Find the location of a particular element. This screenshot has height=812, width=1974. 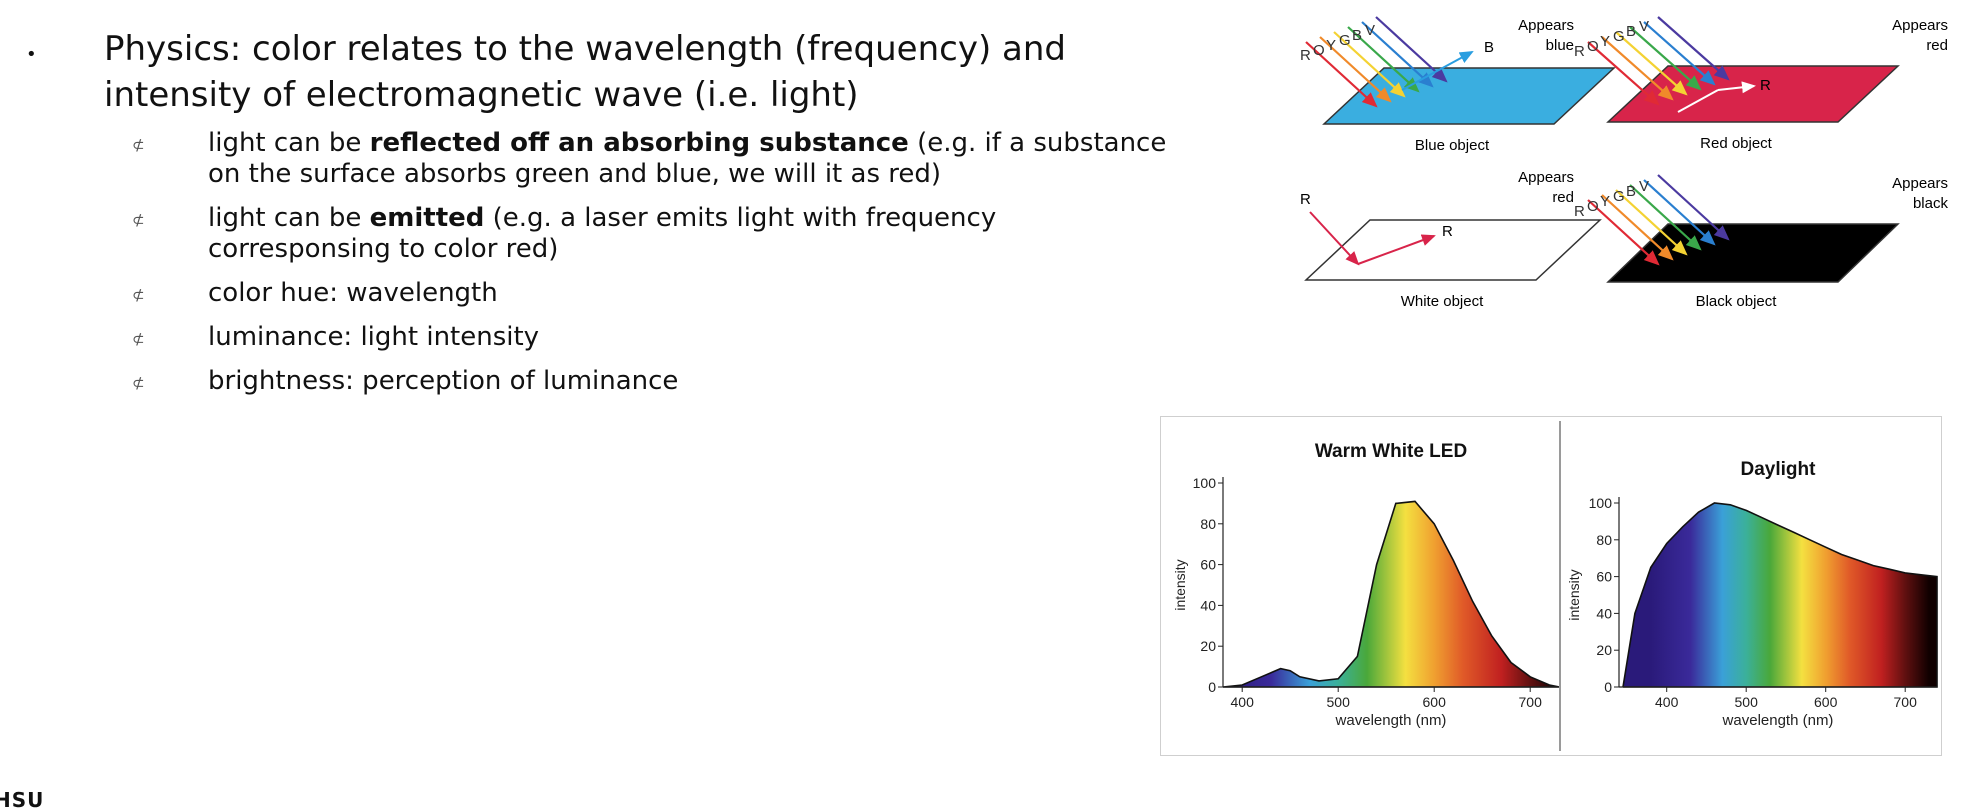

reflected-label: R is located at coordinates (1447, 231).